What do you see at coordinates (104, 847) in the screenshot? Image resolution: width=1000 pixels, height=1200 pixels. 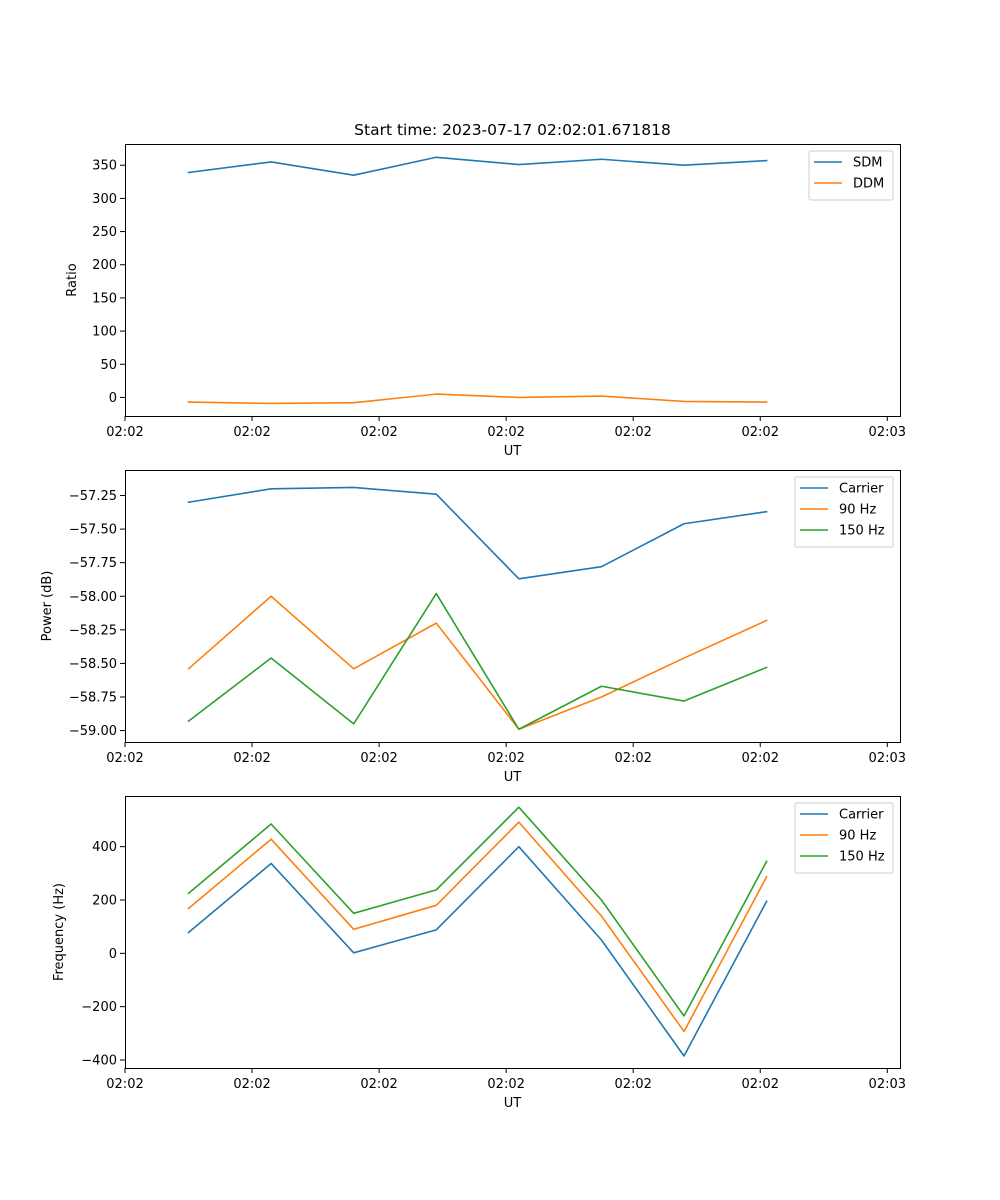 I see `y-tick-label: 400` at bounding box center [104, 847].